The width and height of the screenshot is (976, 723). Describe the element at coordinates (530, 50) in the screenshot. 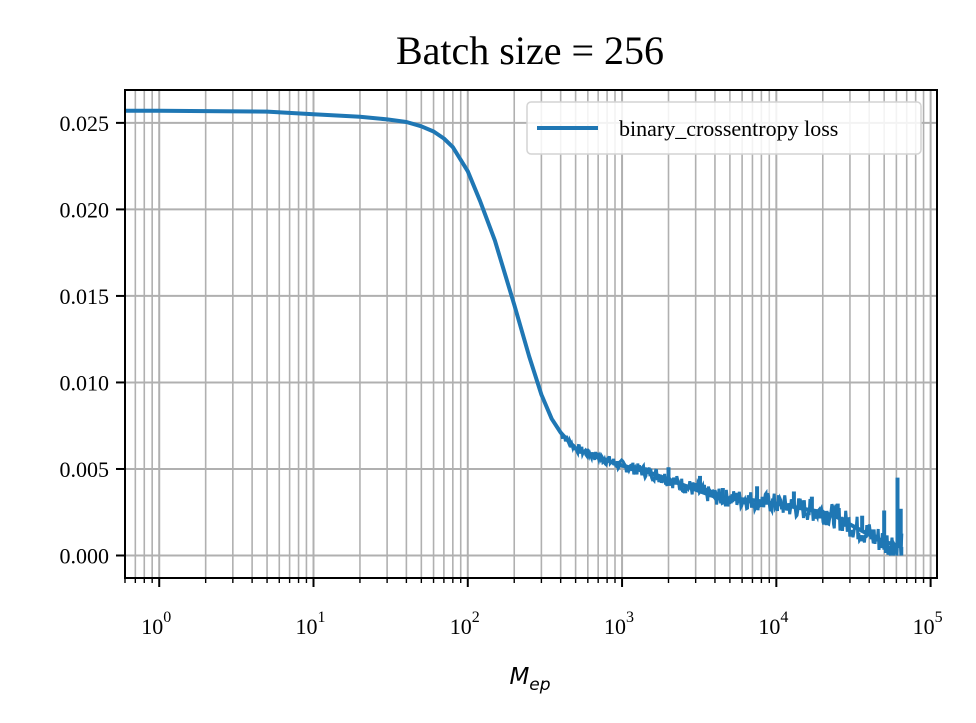

I see `chart-title: Batch size = 256` at that location.